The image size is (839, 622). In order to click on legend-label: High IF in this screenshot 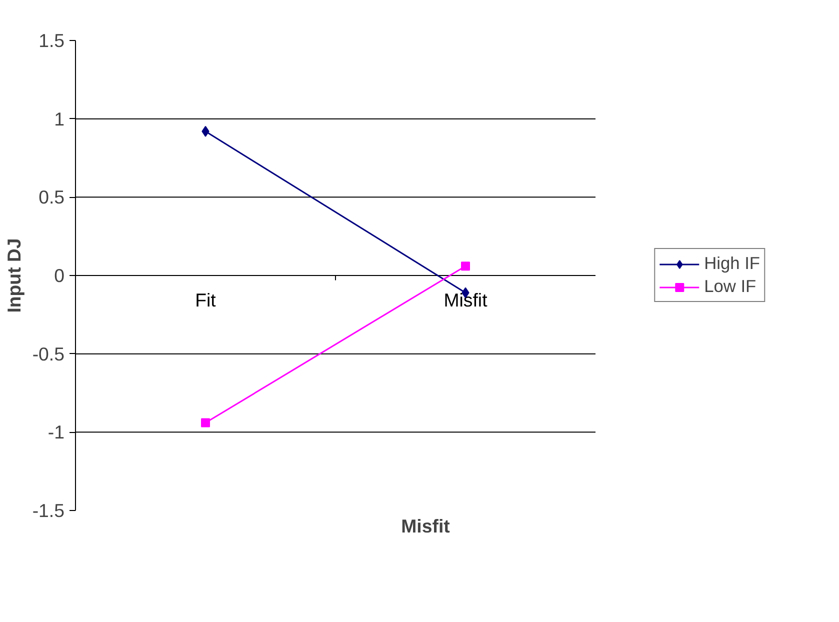, I will do `click(732, 263)`.